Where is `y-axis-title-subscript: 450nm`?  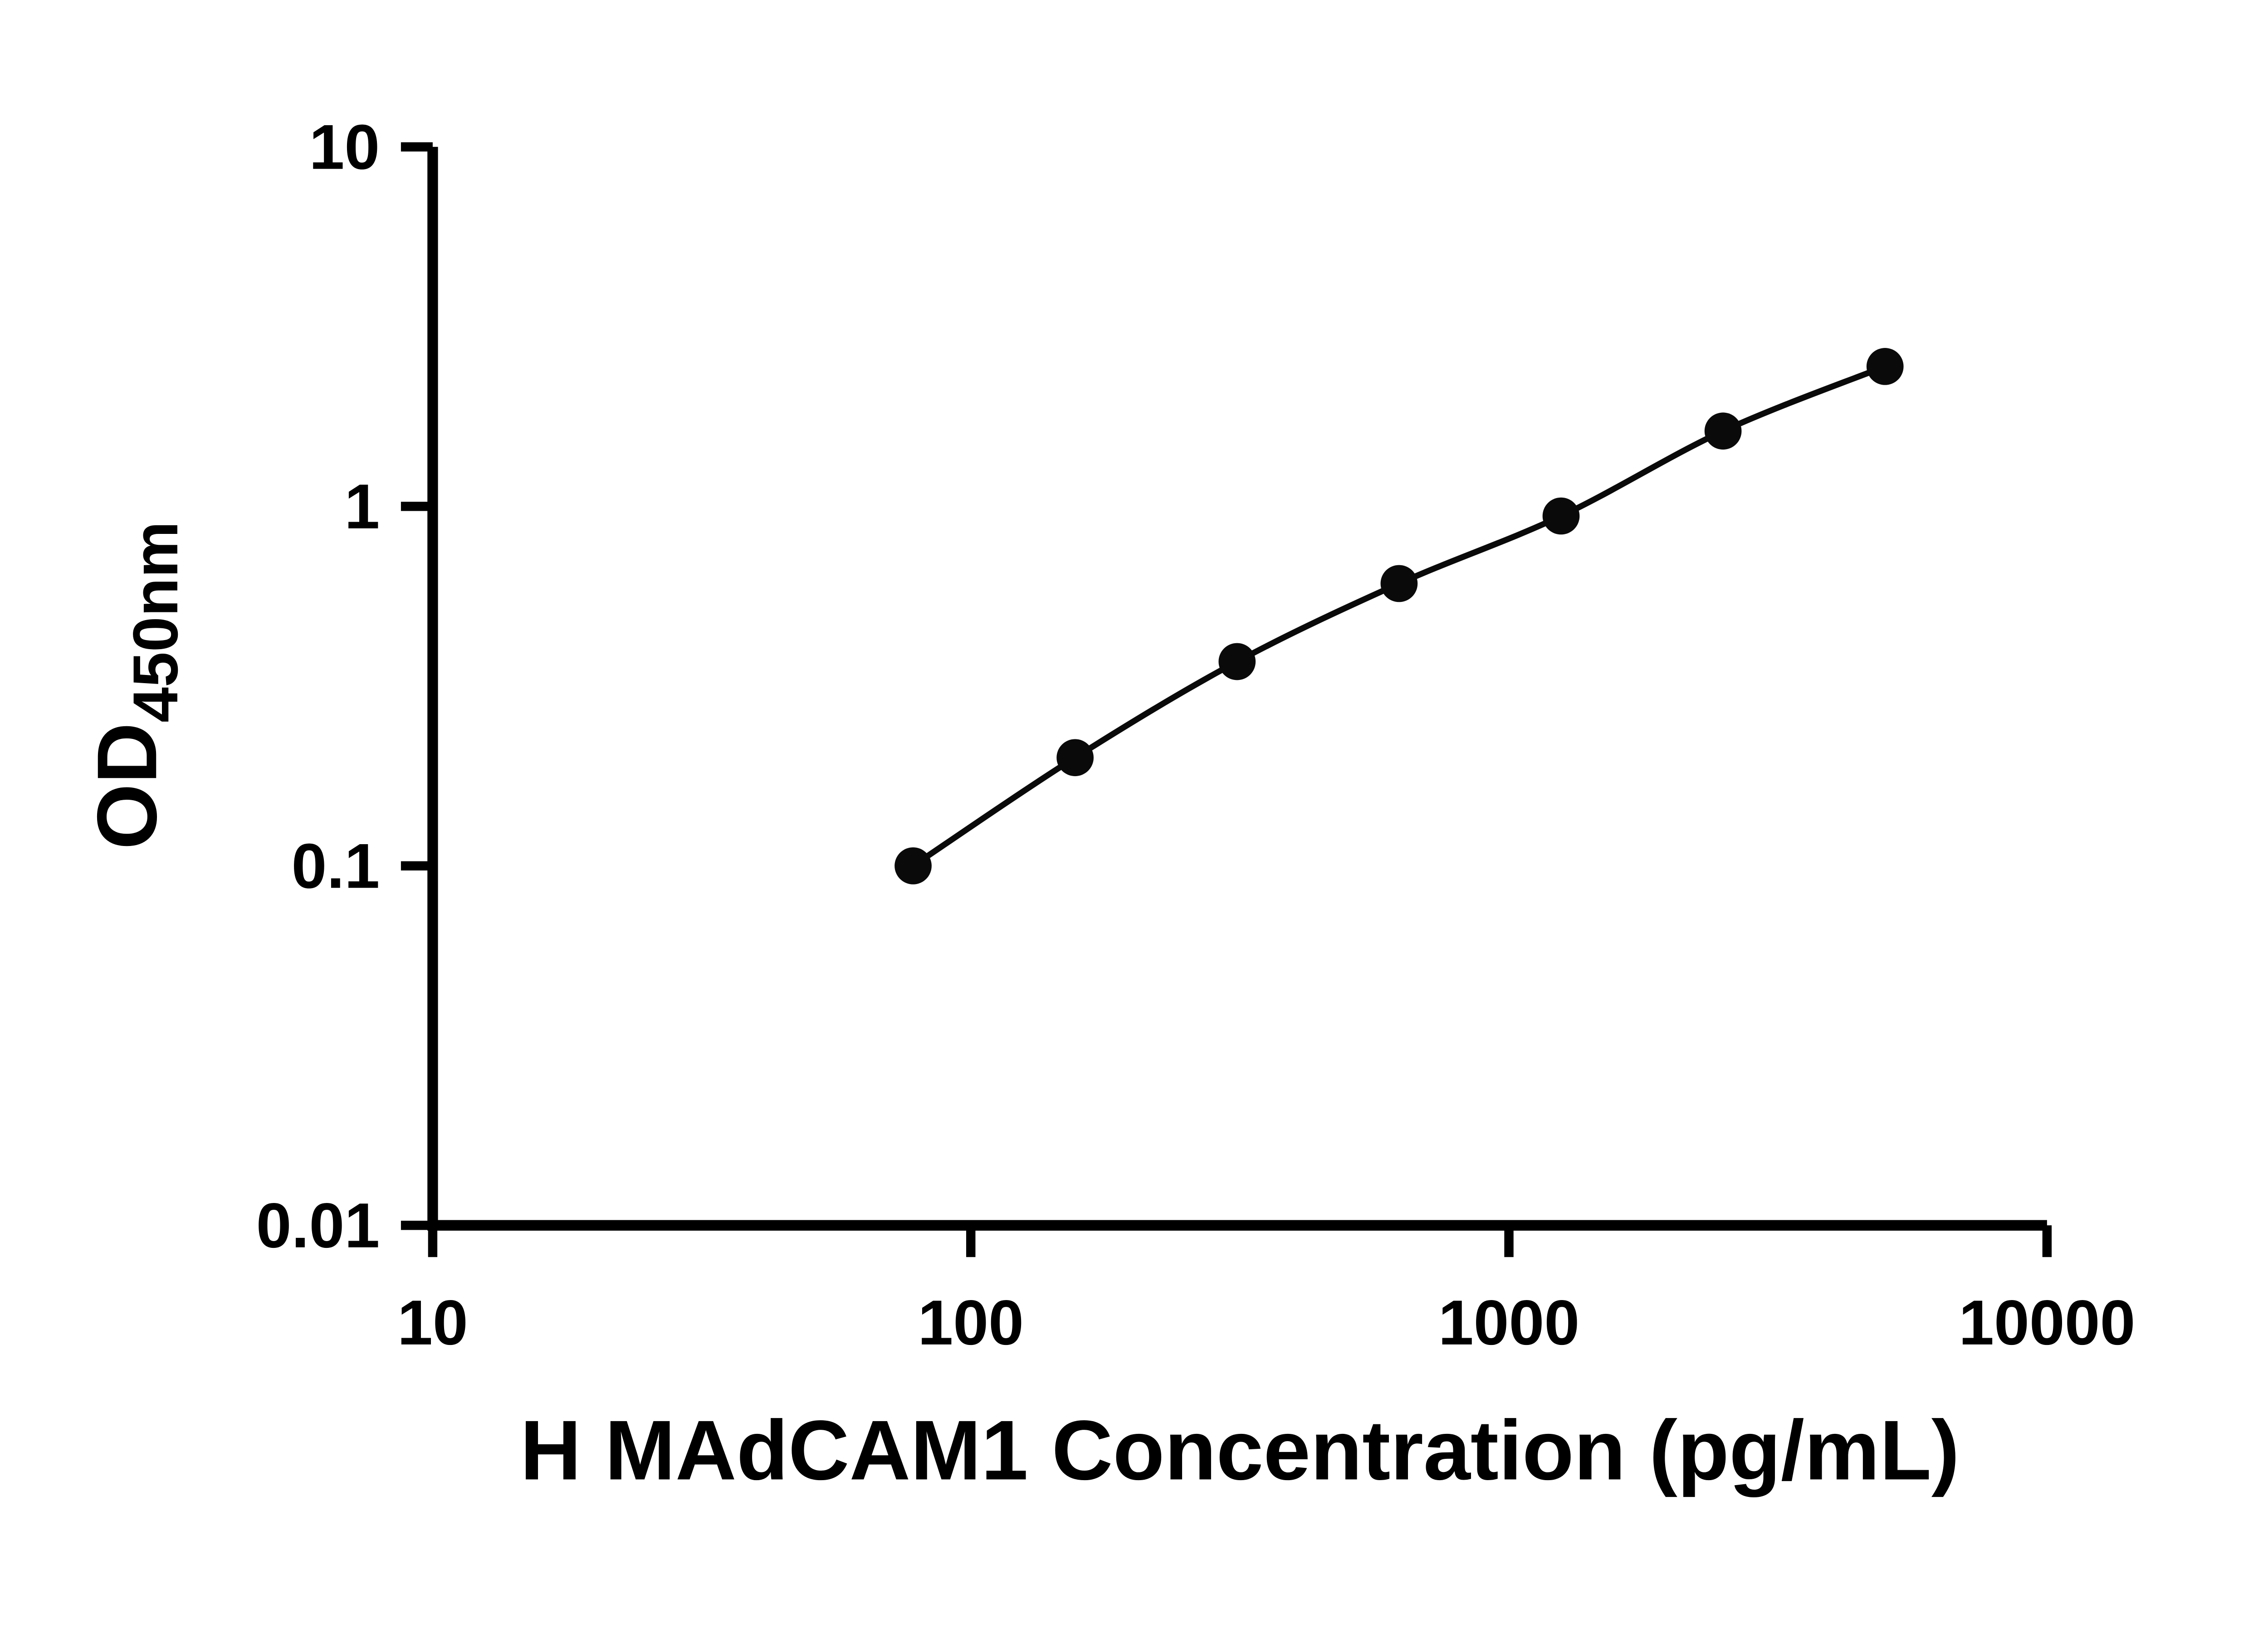
y-axis-title-subscript: 450nm is located at coordinates (156, 622).